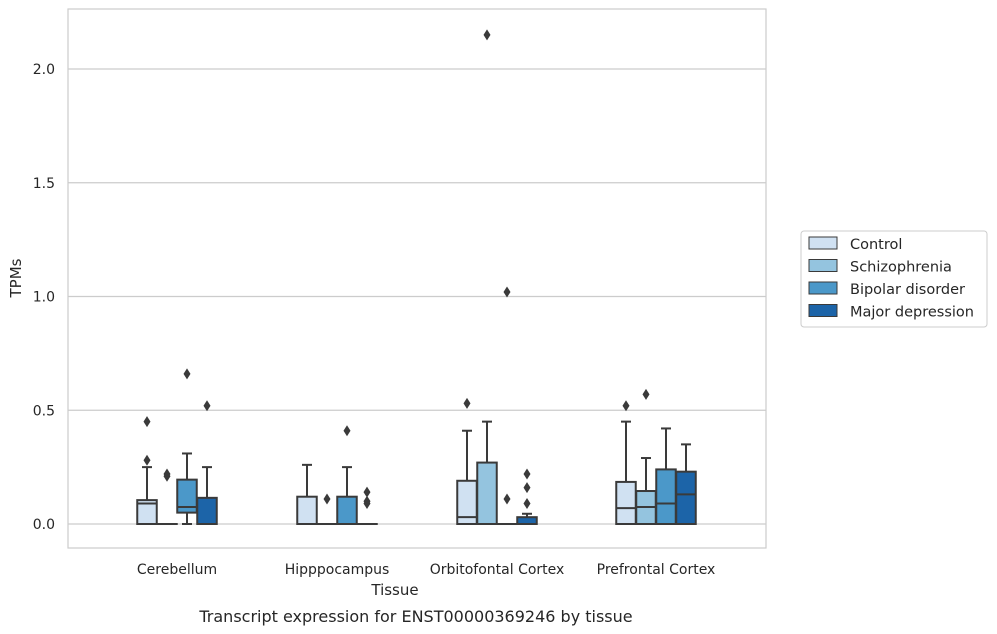  I want to click on x-axis-label: Tissue, so click(394, 590).